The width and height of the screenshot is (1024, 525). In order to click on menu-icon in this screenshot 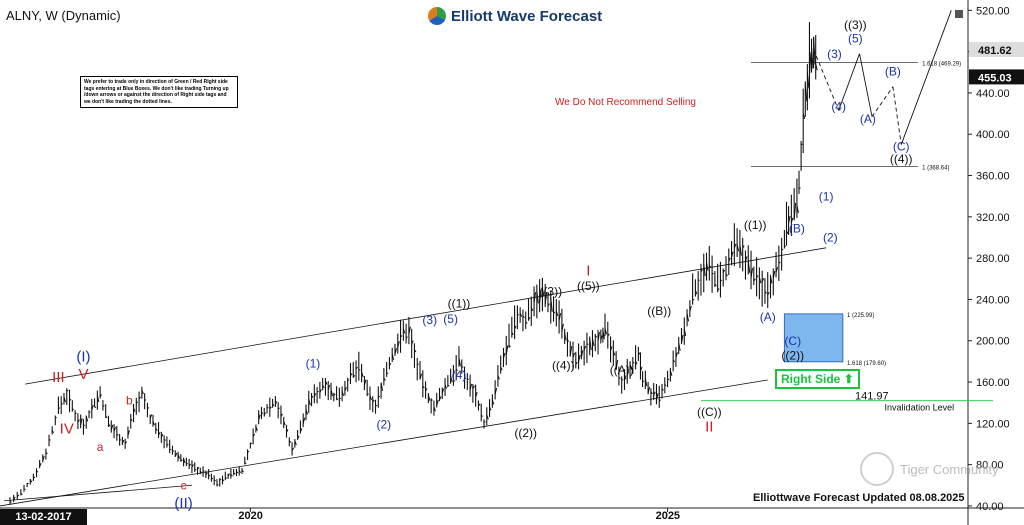, I will do `click(959, 14)`.